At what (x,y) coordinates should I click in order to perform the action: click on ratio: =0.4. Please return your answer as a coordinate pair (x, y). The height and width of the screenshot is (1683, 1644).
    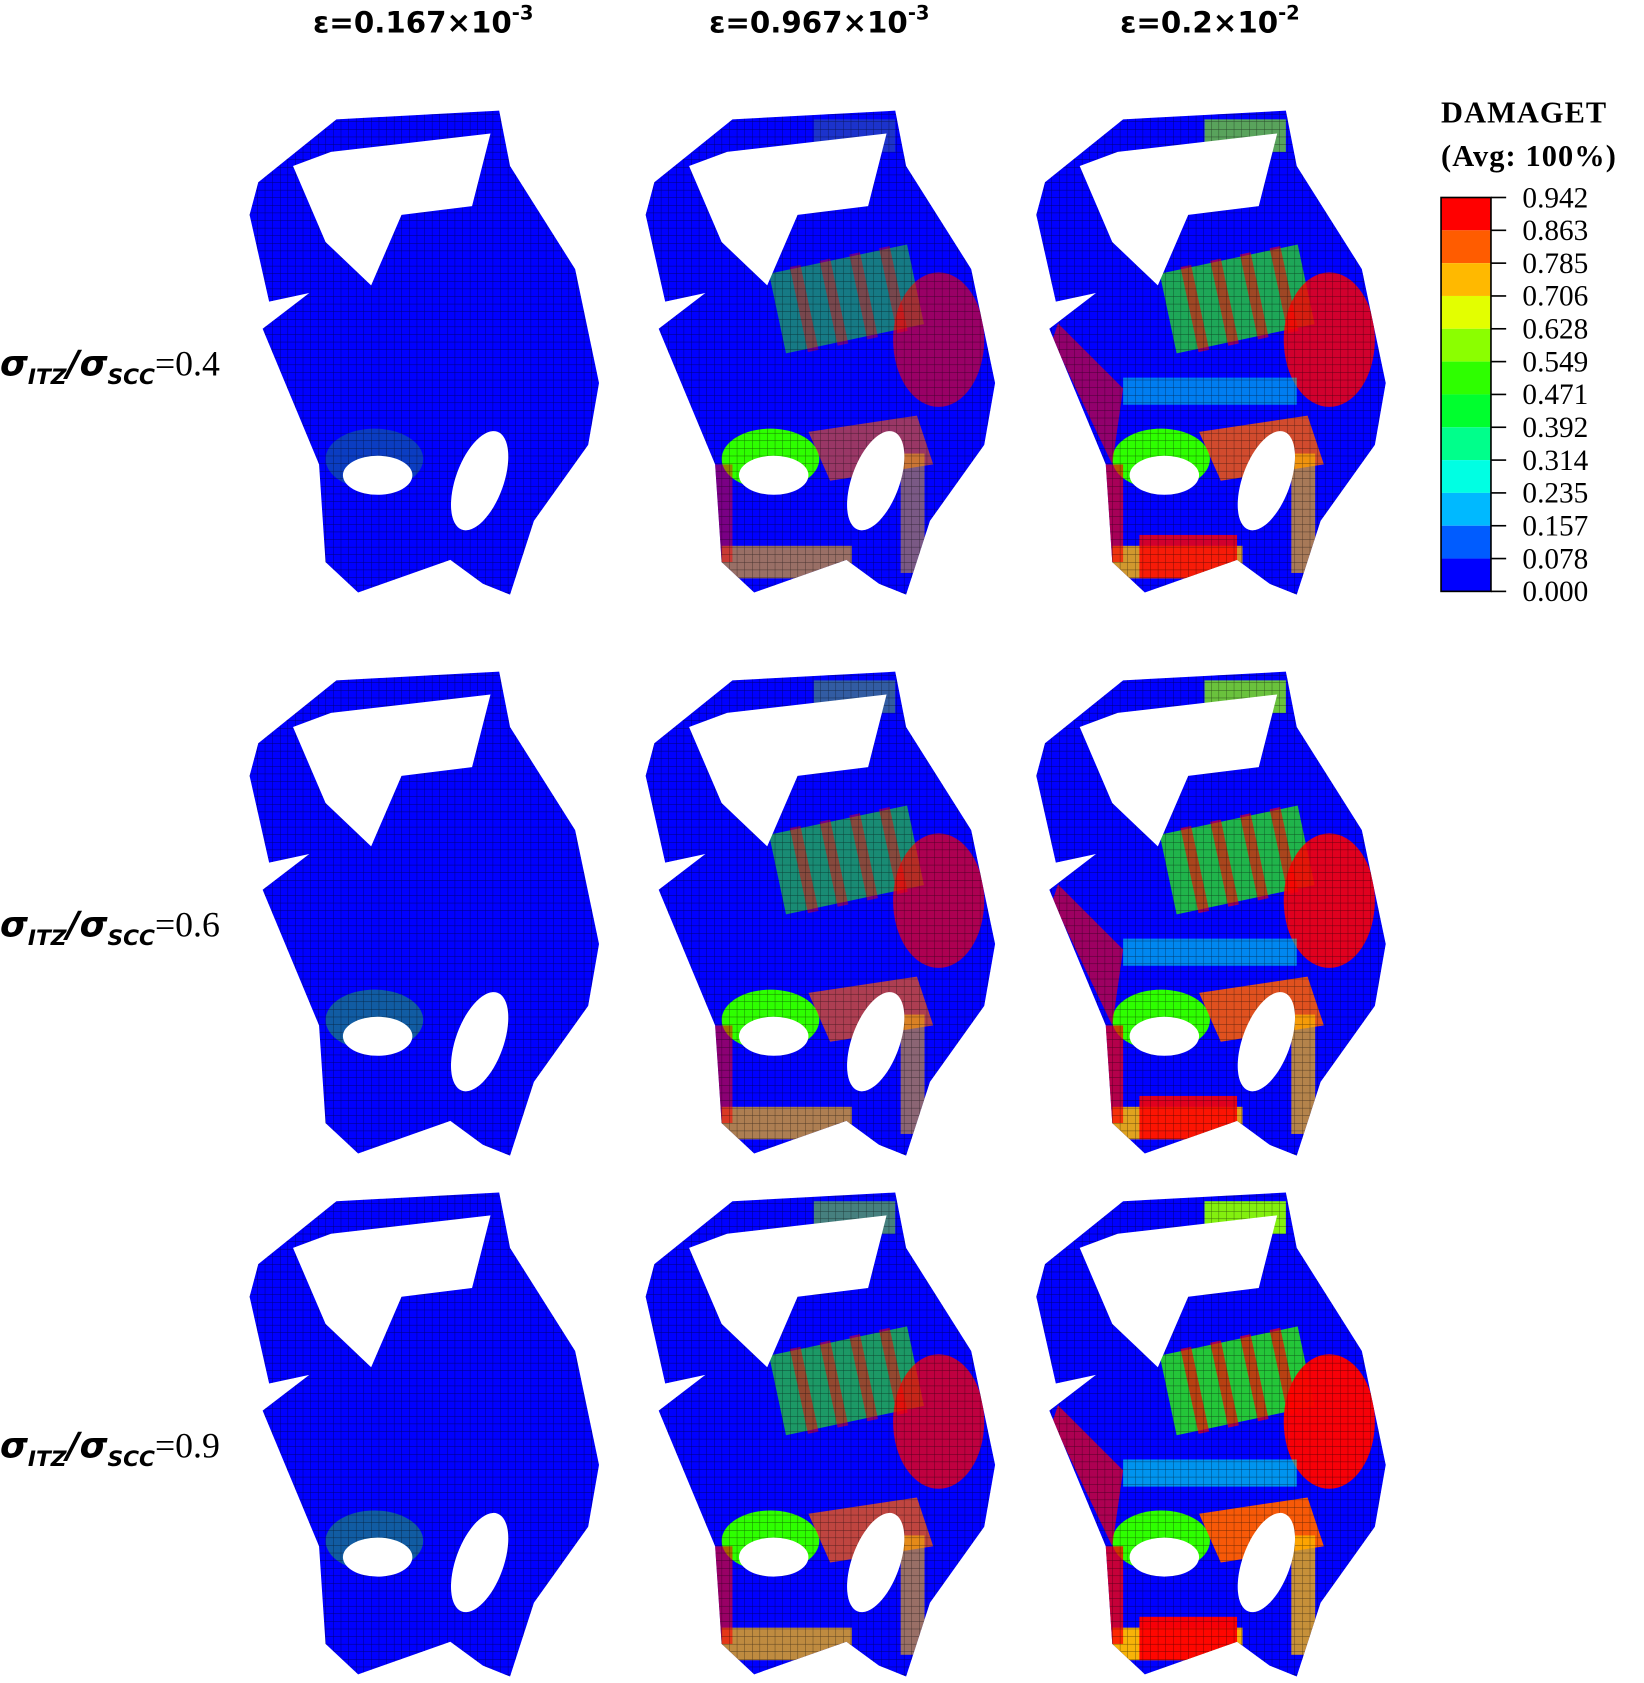
    Looking at the image, I should click on (187, 363).